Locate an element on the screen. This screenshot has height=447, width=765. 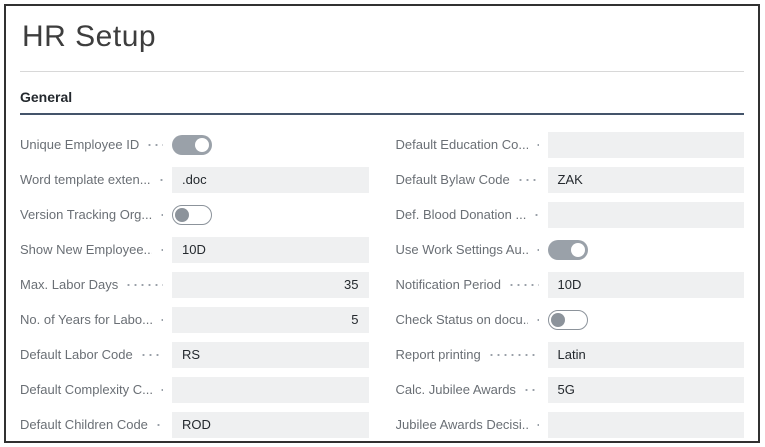
field-row: Calc. Jubilee Awards 5G is located at coordinates (570, 389).